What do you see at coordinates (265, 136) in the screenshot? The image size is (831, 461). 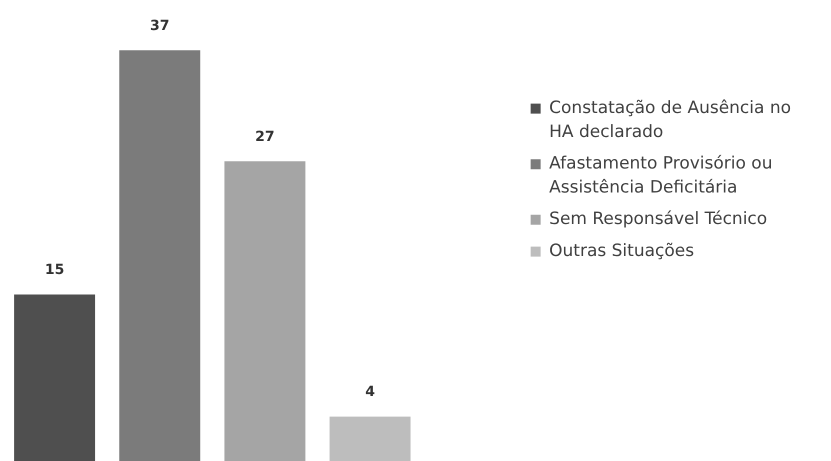 I see `data-label: 27` at bounding box center [265, 136].